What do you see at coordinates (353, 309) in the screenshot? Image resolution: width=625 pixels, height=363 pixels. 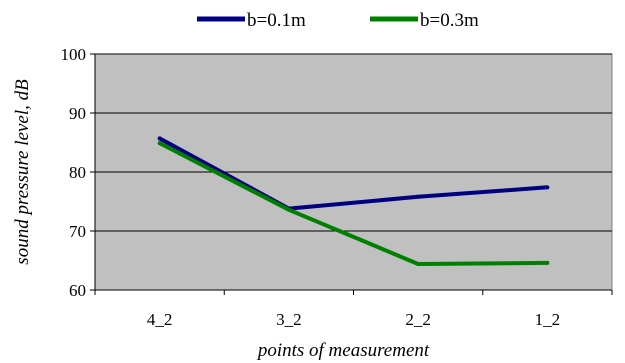 I see `x-axis-ticks: 4_2 3_2 2_2 1_2` at bounding box center [353, 309].